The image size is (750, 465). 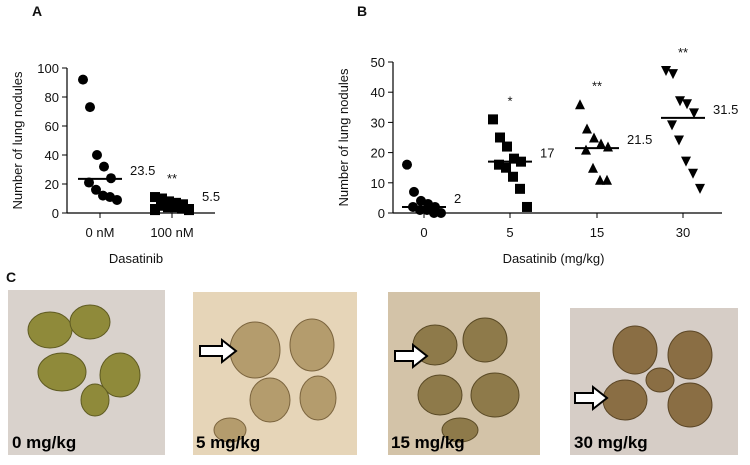 What do you see at coordinates (457, 198) in the screenshot?
I see `median-label: 2` at bounding box center [457, 198].